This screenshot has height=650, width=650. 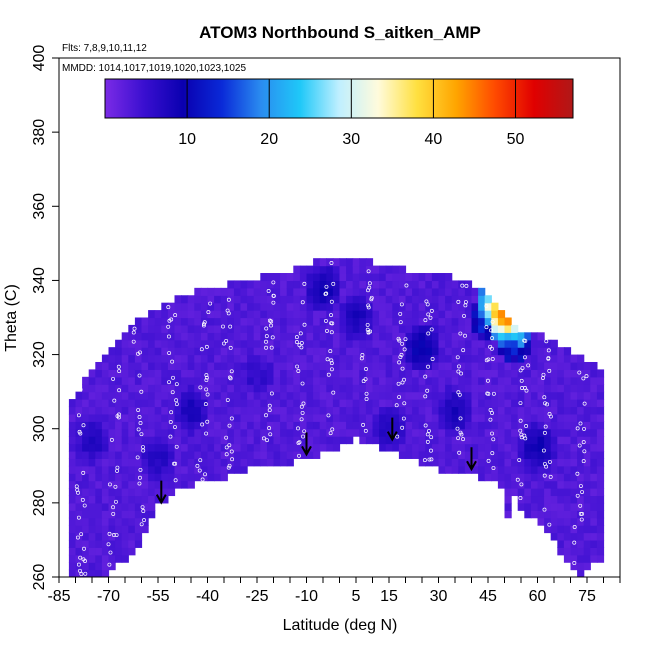 I want to click on colorbar-tick-label: 20, so click(x=269, y=139).